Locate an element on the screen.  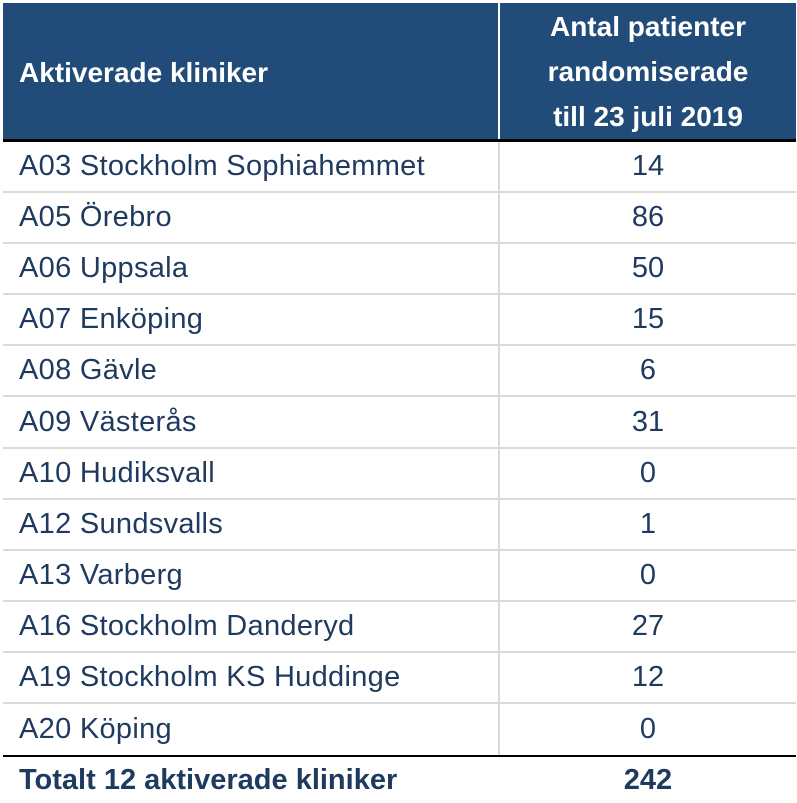
clinic-cell: A05 Örebro is located at coordinates (251, 218).